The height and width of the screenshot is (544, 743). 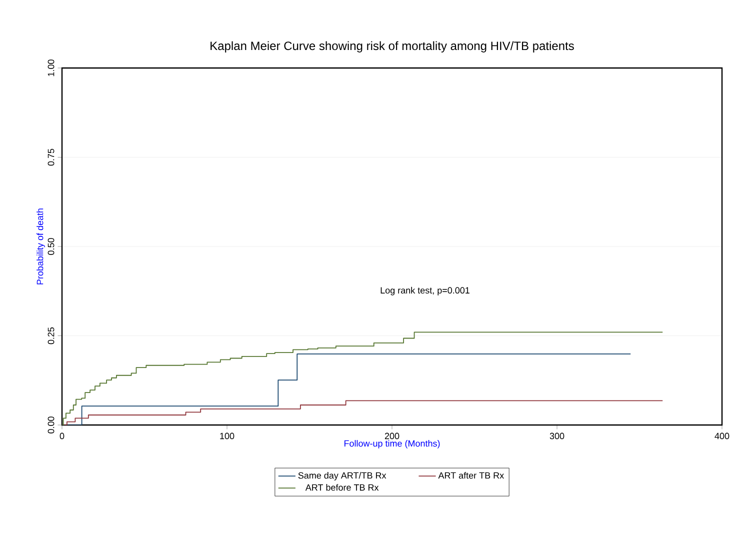 I want to click on y-tick-label: 0.75, so click(x=51, y=157).